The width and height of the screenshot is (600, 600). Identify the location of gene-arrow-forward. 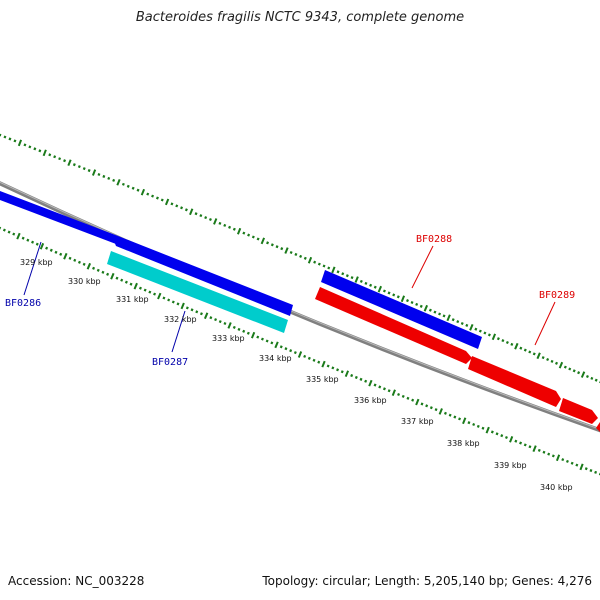
(59, 217).